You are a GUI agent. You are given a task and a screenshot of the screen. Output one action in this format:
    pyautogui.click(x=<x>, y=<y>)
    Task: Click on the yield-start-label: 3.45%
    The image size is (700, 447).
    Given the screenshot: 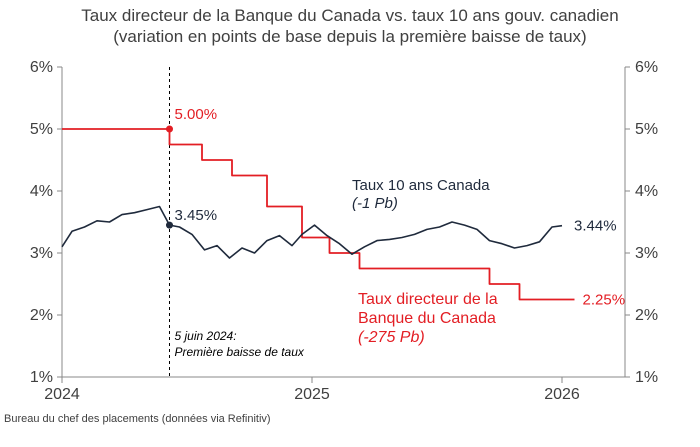 What is the action you would take?
    pyautogui.click(x=196, y=215)
    